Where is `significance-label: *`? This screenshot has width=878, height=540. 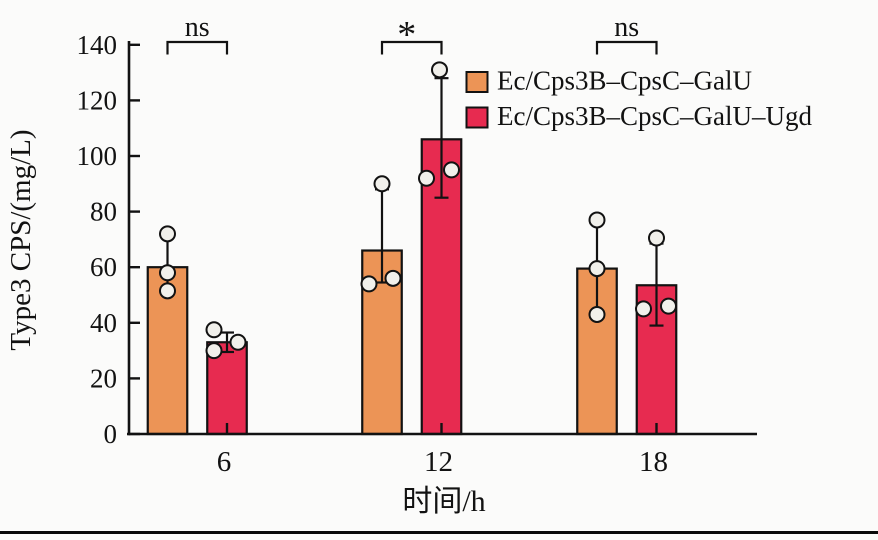 significance-label: * is located at coordinates (406, 35).